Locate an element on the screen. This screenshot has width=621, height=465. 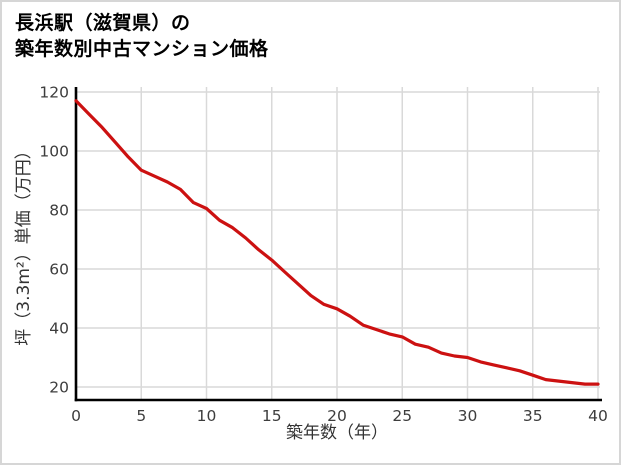
x-tick-label: 15 is located at coordinates (272, 416).